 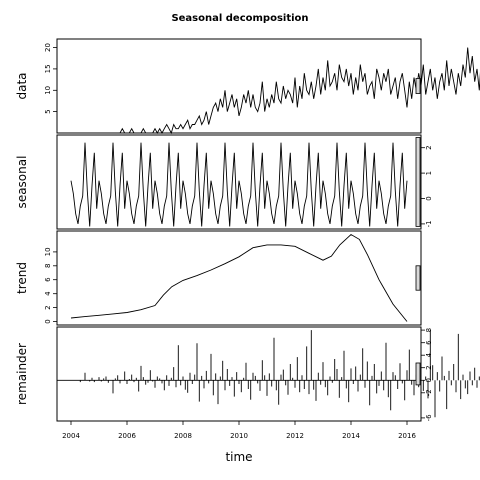 I want to click on trend-y-tick-label: 6, so click(x=48, y=279).